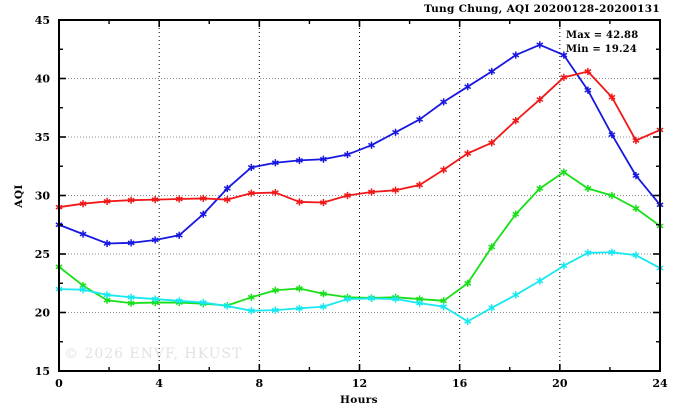 Image resolution: width=674 pixels, height=409 pixels. I want to click on y-axis-label: AQI, so click(19, 196).